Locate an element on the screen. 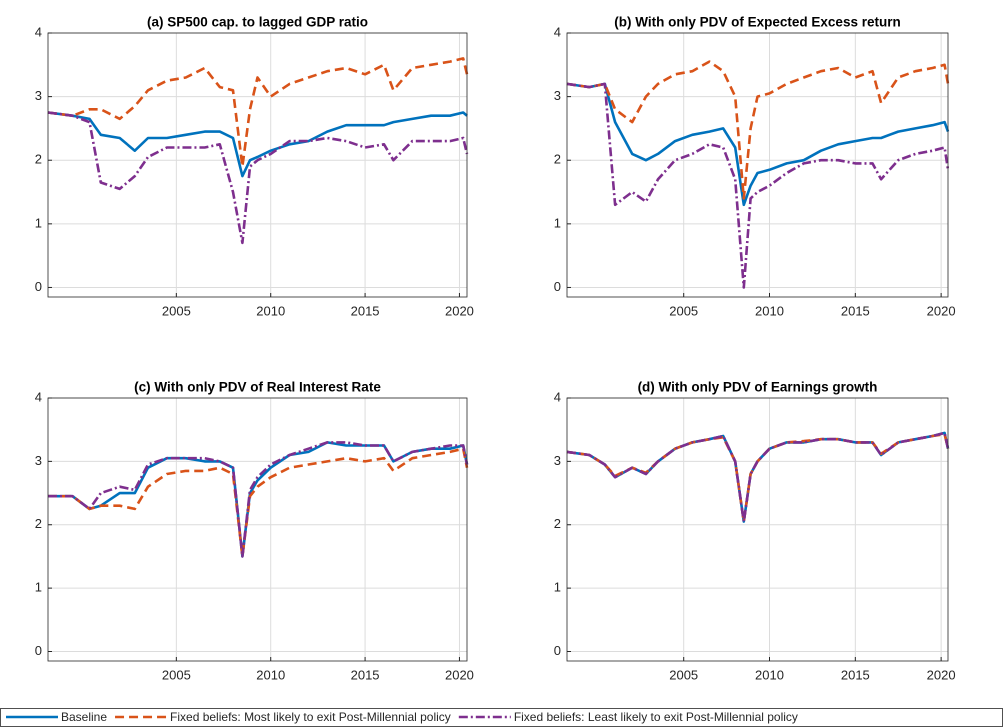  chart-title: (a) SP500 cap. to lagged GDP ratio is located at coordinates (257, 22).